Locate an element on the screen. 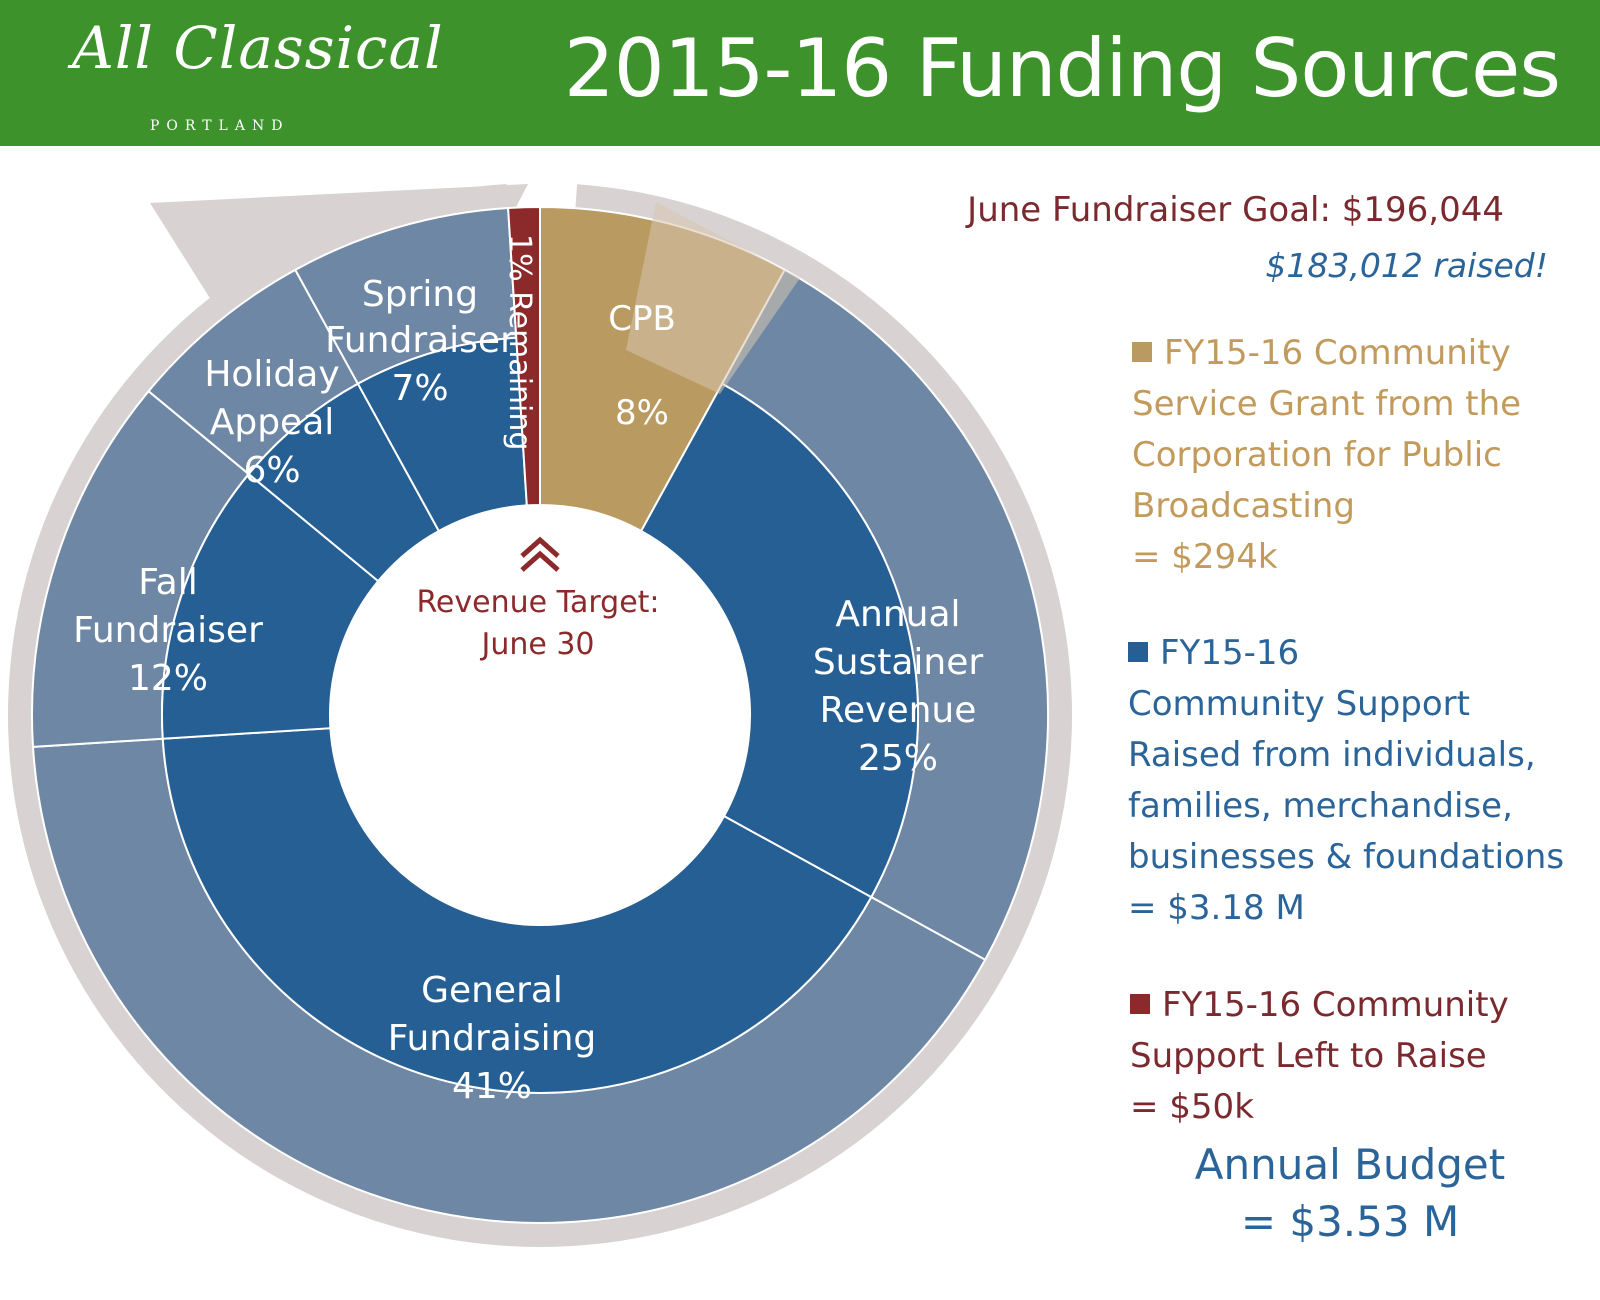  segment-label-2-1: Fundraising is located at coordinates (492, 1038).